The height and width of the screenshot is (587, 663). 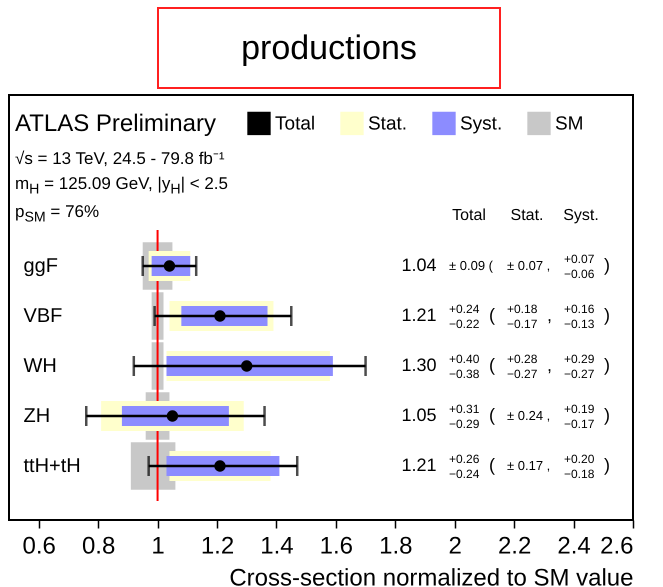 I want to click on text: Syst., so click(x=581, y=215).